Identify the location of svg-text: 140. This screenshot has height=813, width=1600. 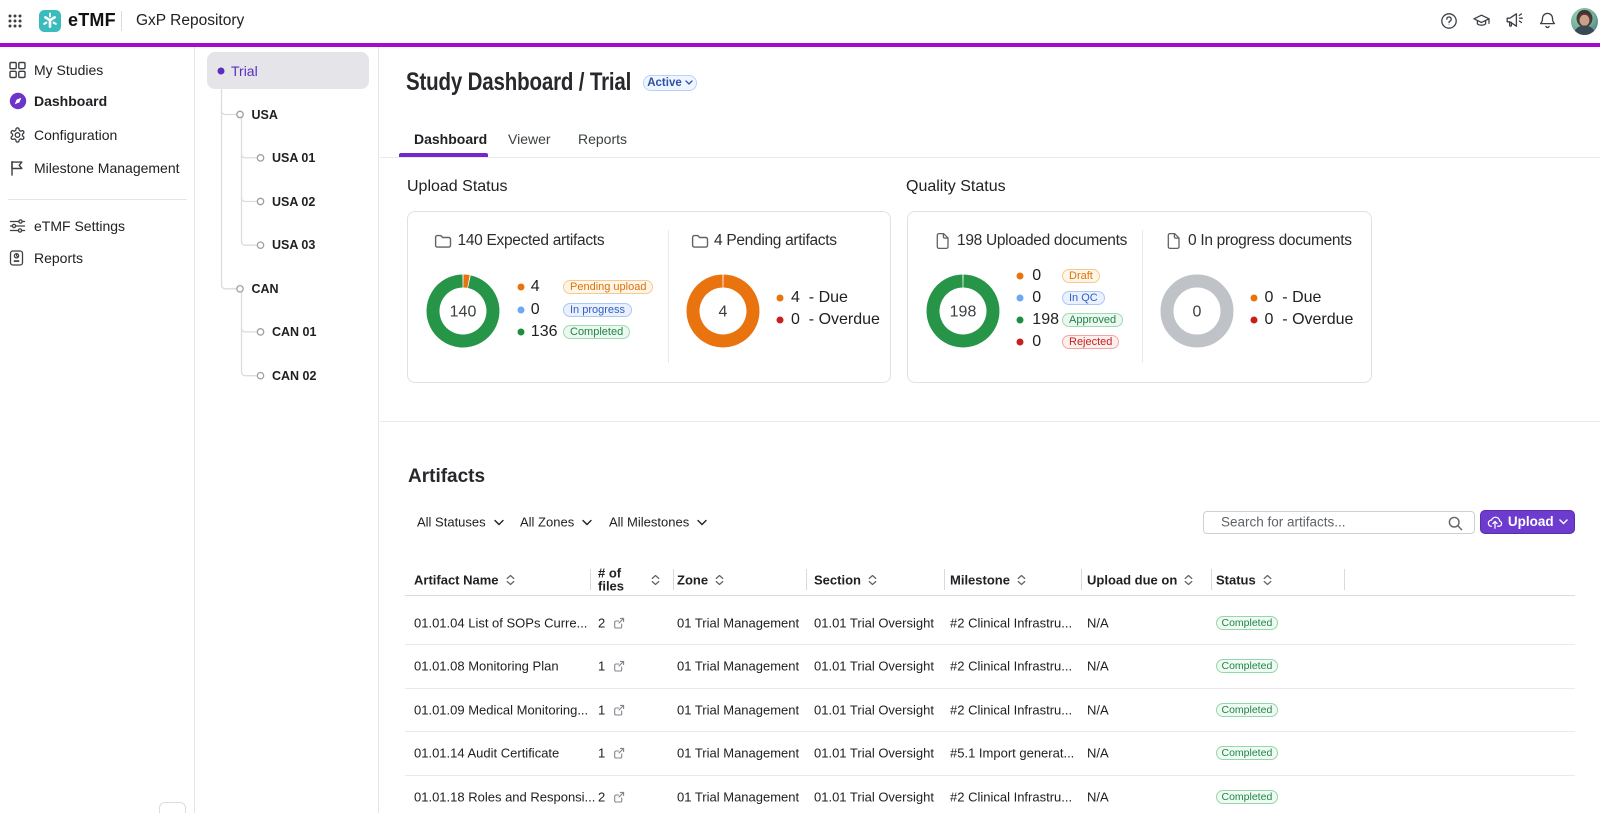
(463, 312).